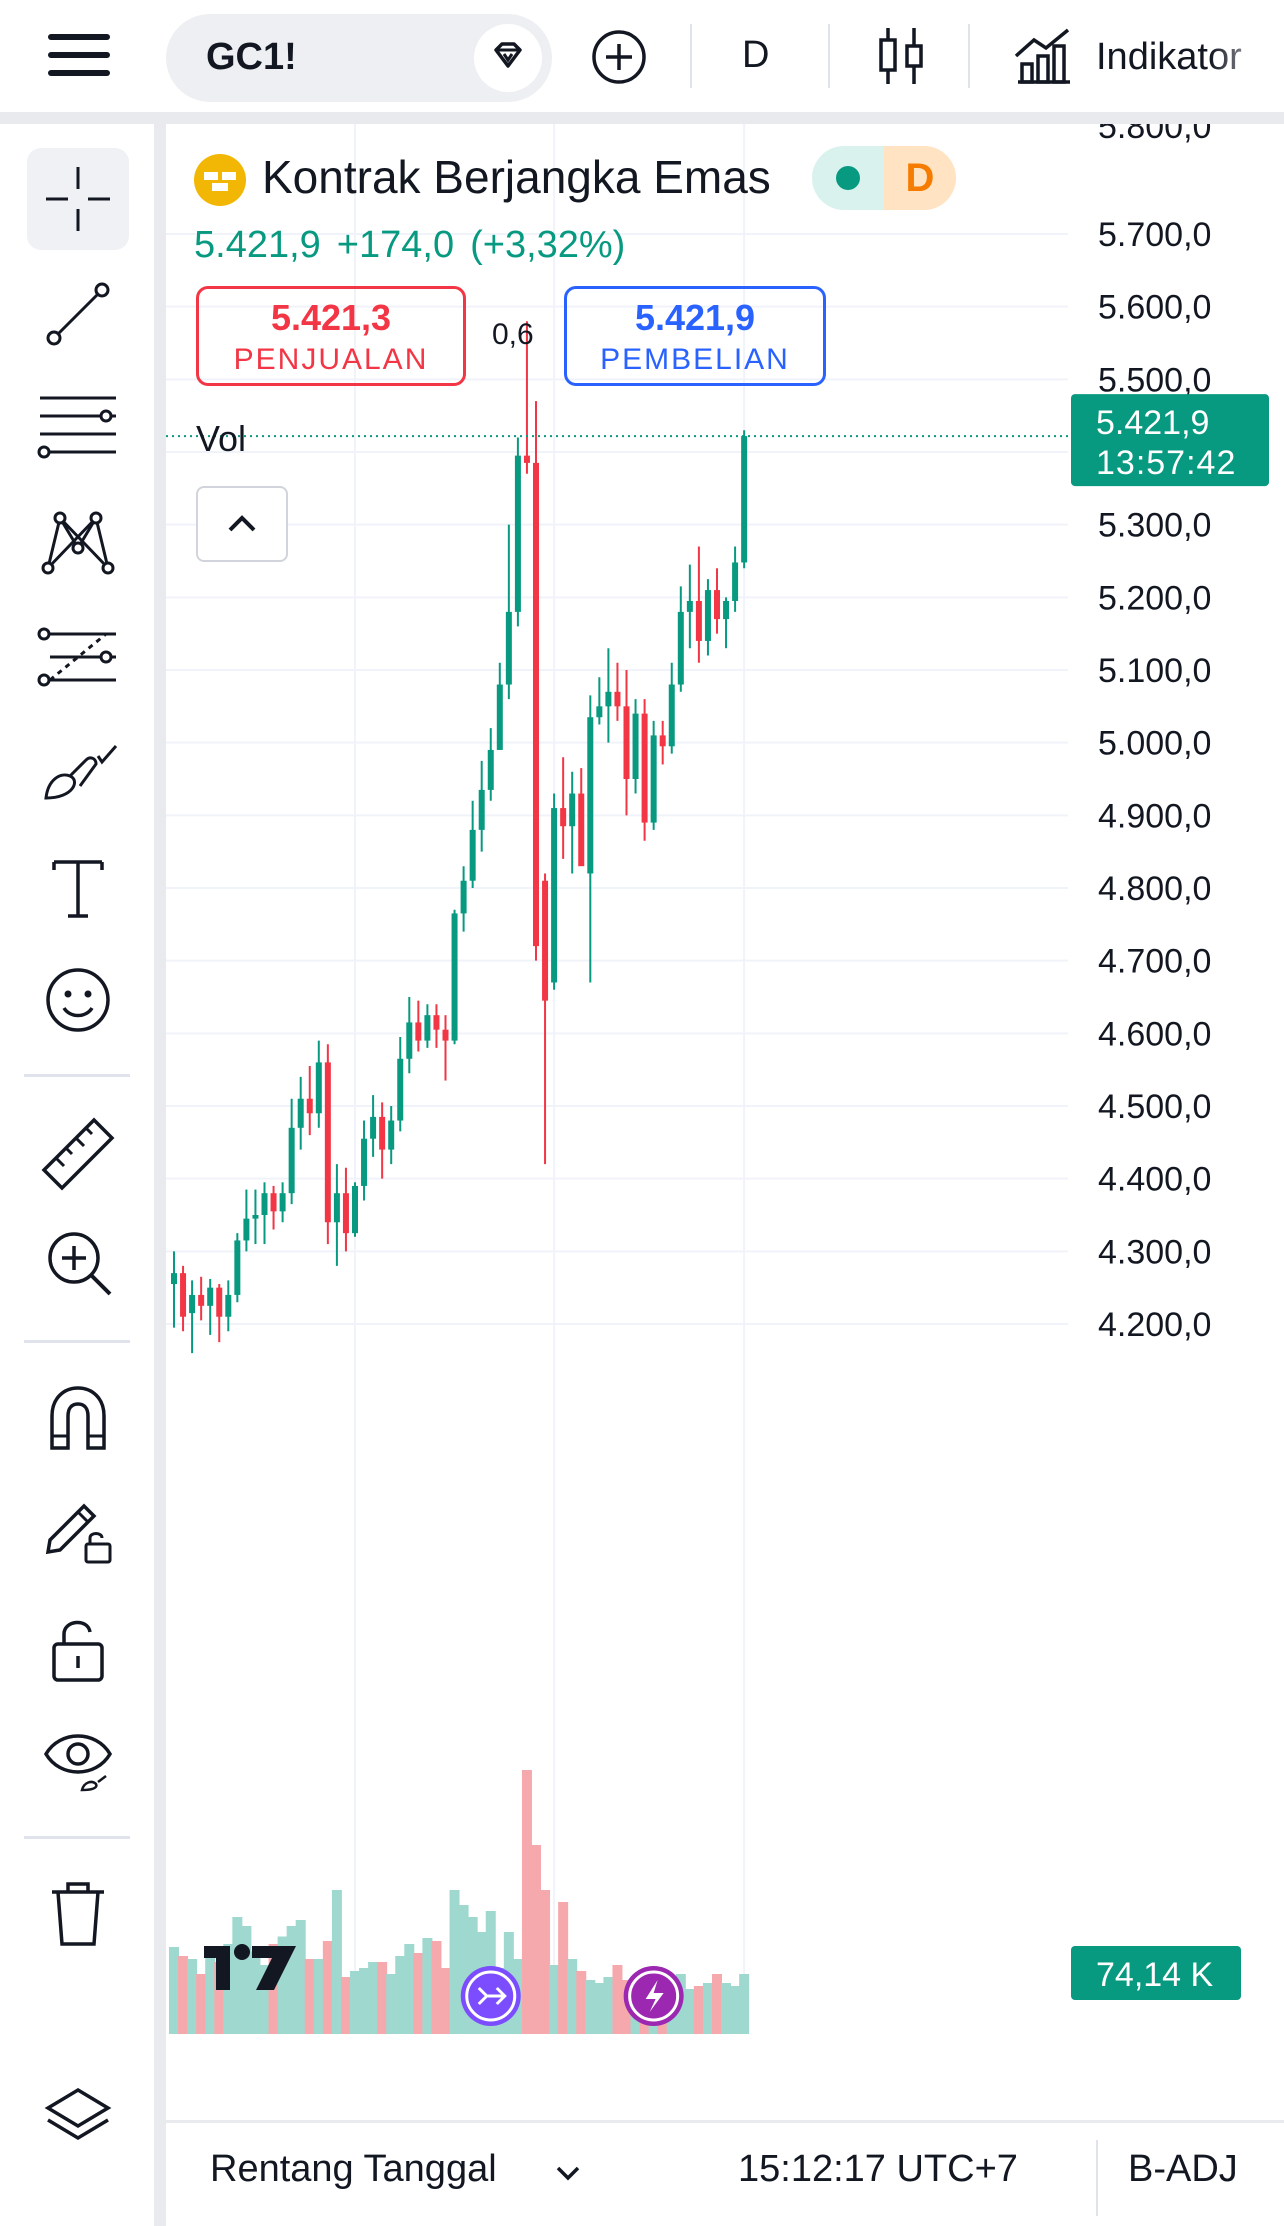 The width and height of the screenshot is (1284, 2226). What do you see at coordinates (78, 890) in the screenshot?
I see `text-icon` at bounding box center [78, 890].